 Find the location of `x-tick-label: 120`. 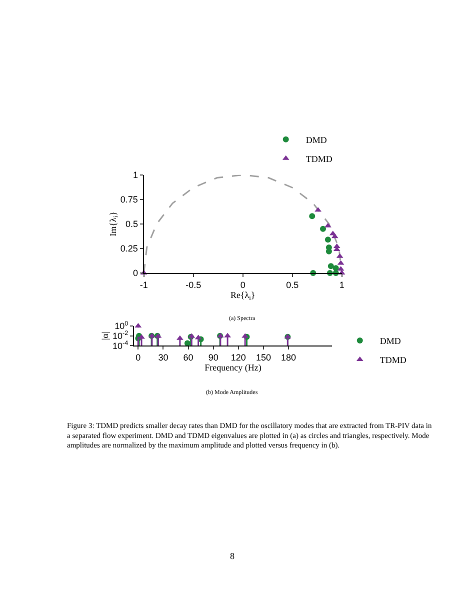

x-tick-label: 120 is located at coordinates (238, 357).